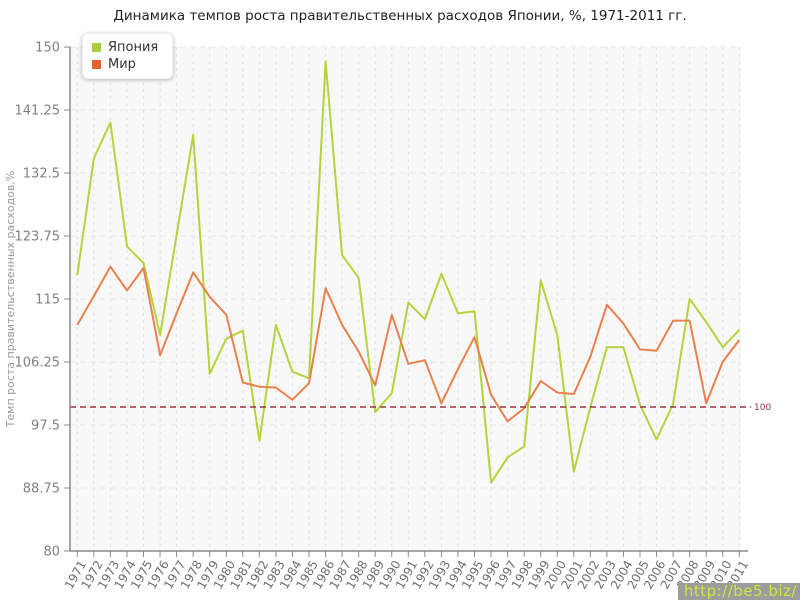 The height and width of the screenshot is (600, 800). Describe the element at coordinates (122, 64) in the screenshot. I see `legend-item-label: Мир` at that location.